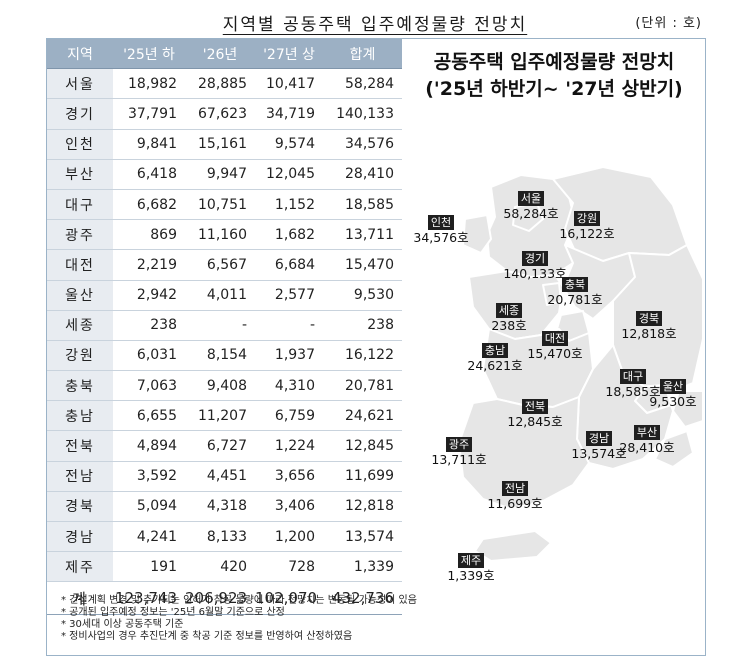 The height and width of the screenshot is (661, 750). I want to click on value-cell-h27: 1,152, so click(289, 205).